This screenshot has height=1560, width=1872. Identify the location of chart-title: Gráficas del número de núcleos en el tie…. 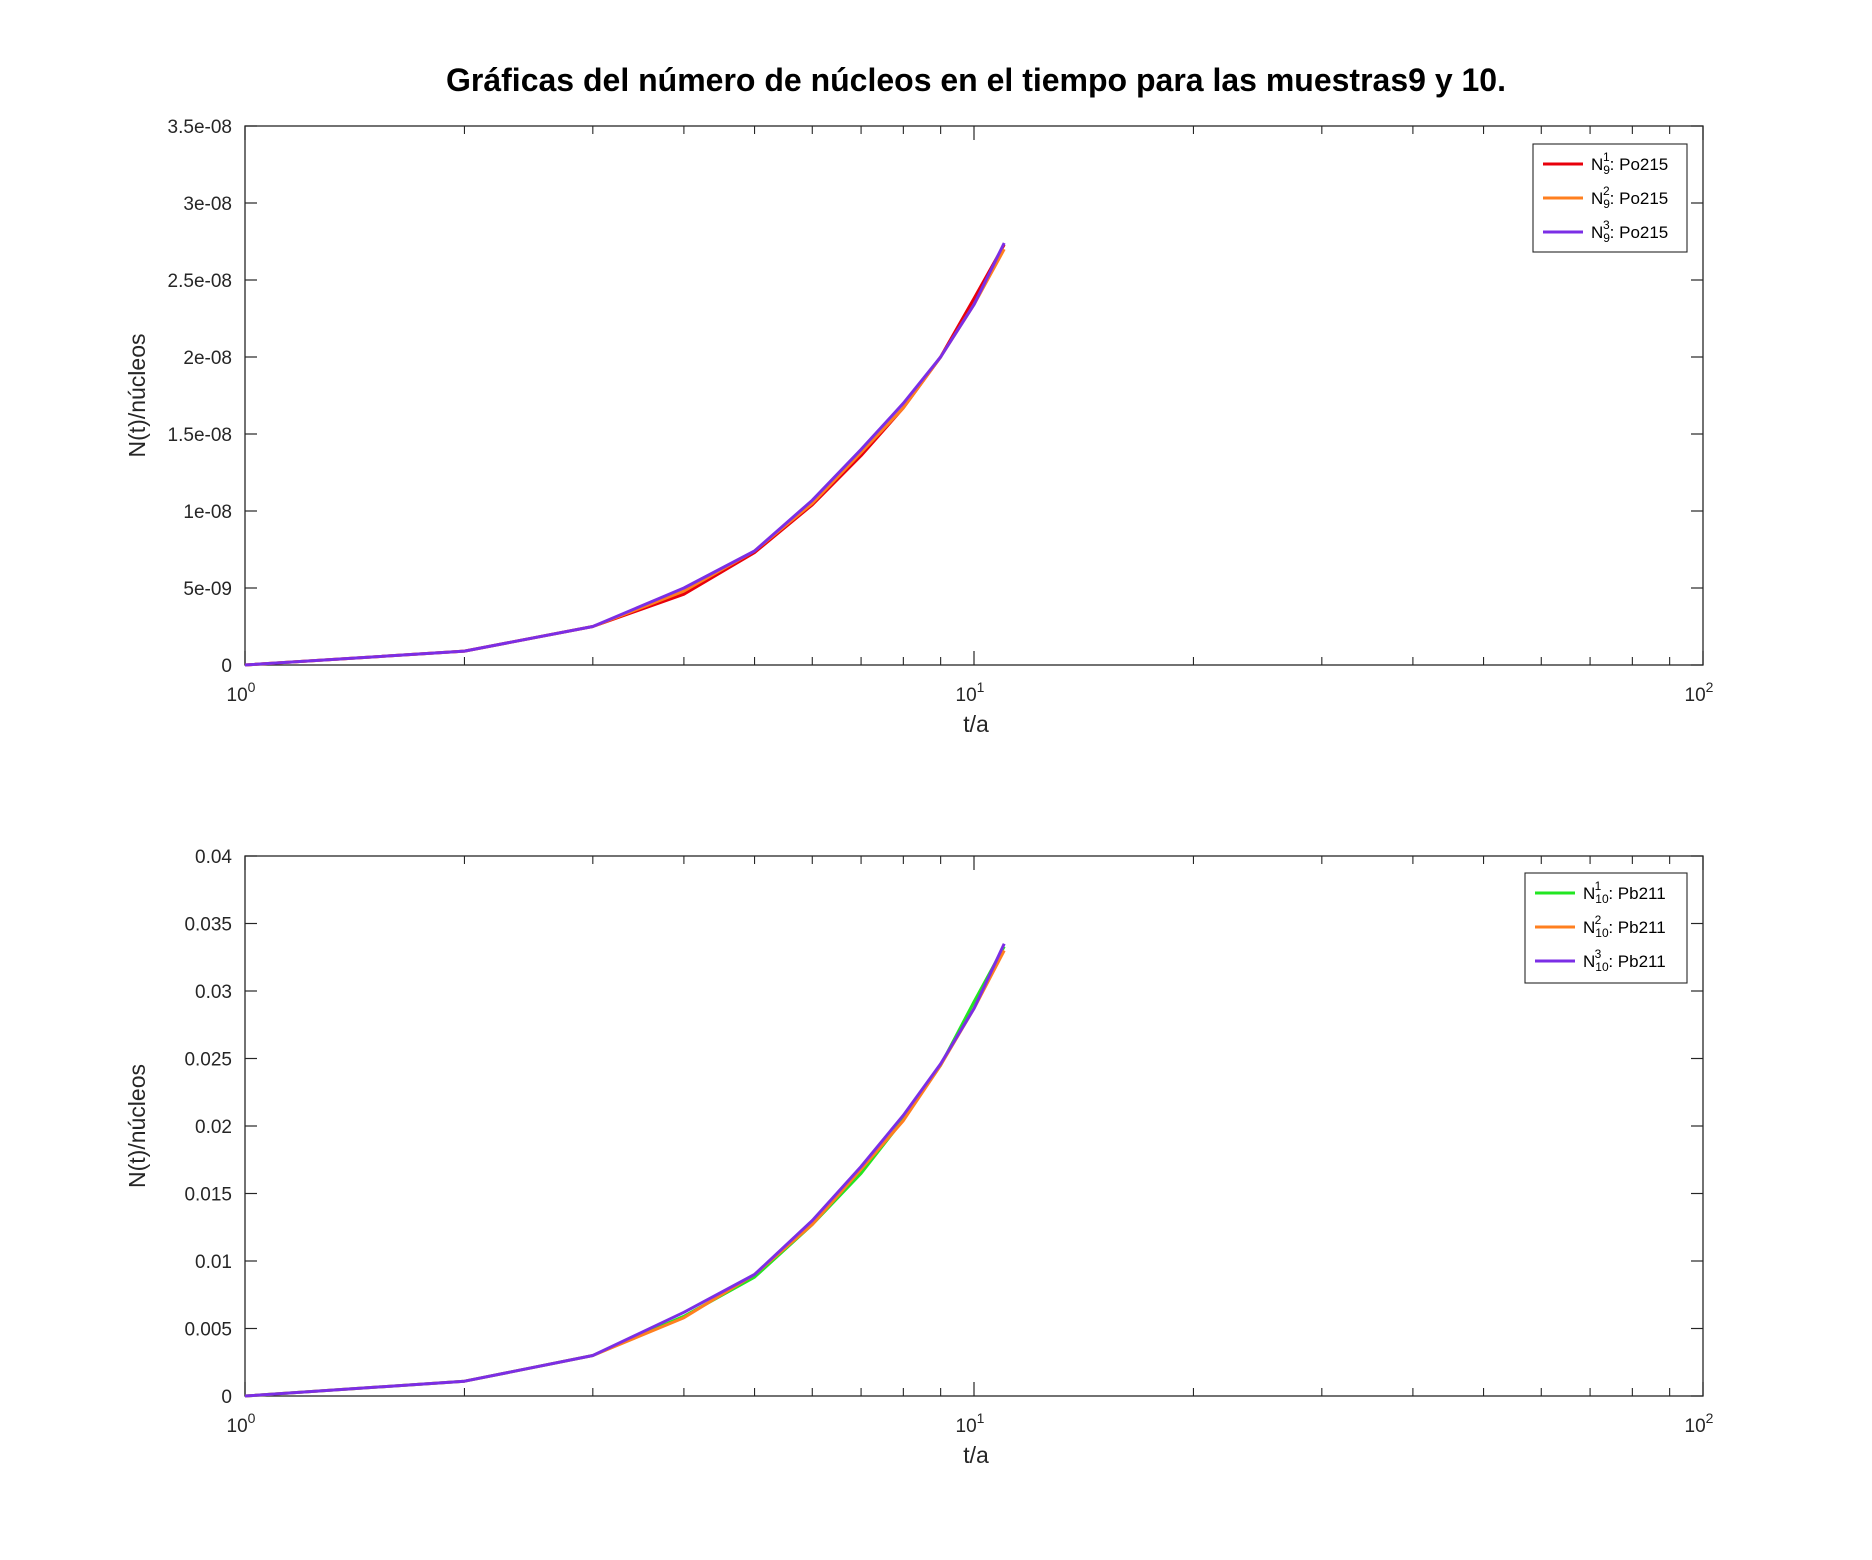
(976, 80).